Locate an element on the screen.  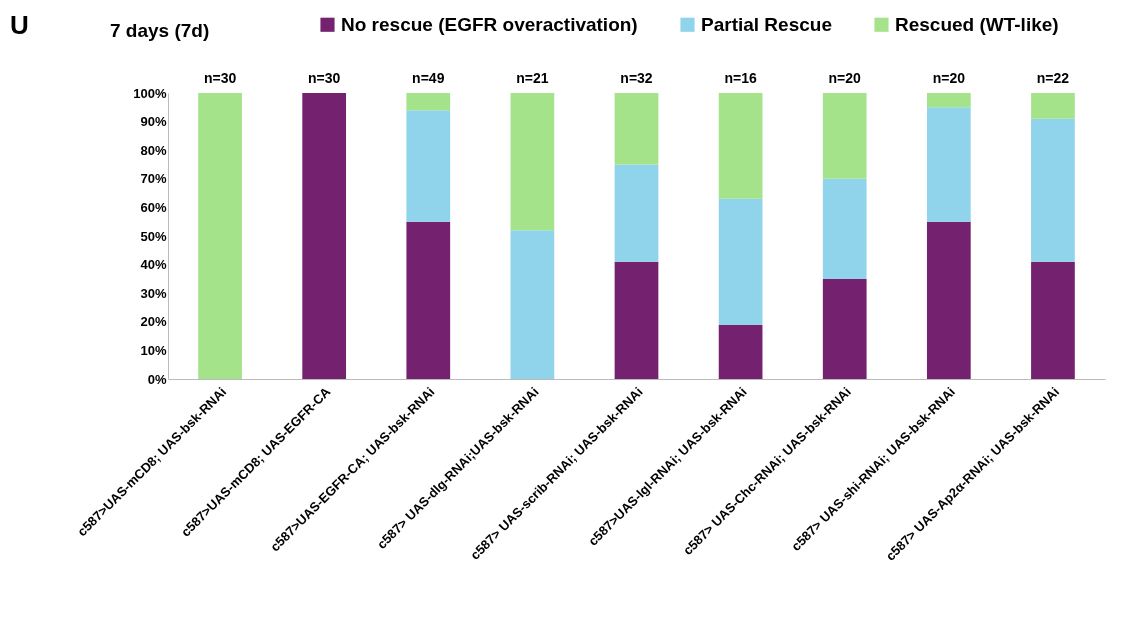
y-tick-label: 60% is located at coordinates (153, 207).